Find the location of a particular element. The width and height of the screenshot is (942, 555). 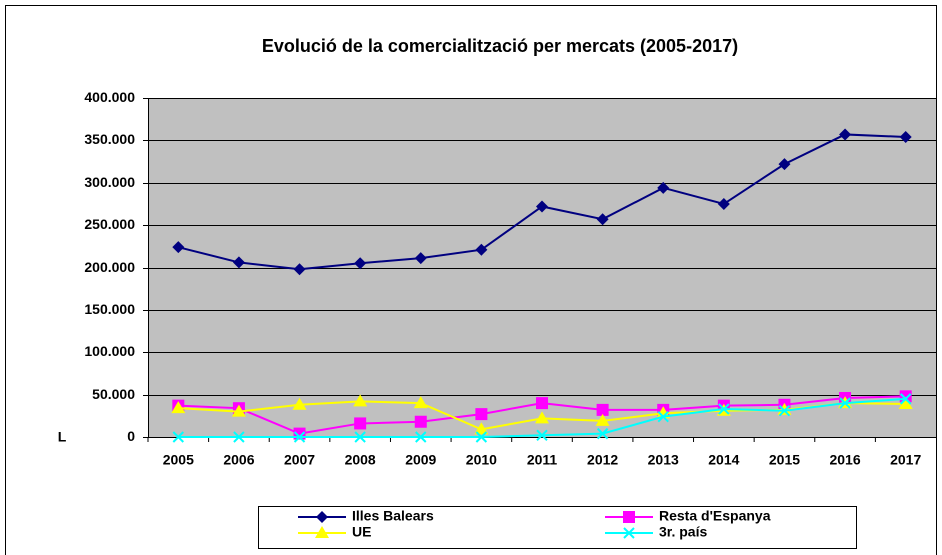

y-tick-label: 400.000 is located at coordinates (109, 97).